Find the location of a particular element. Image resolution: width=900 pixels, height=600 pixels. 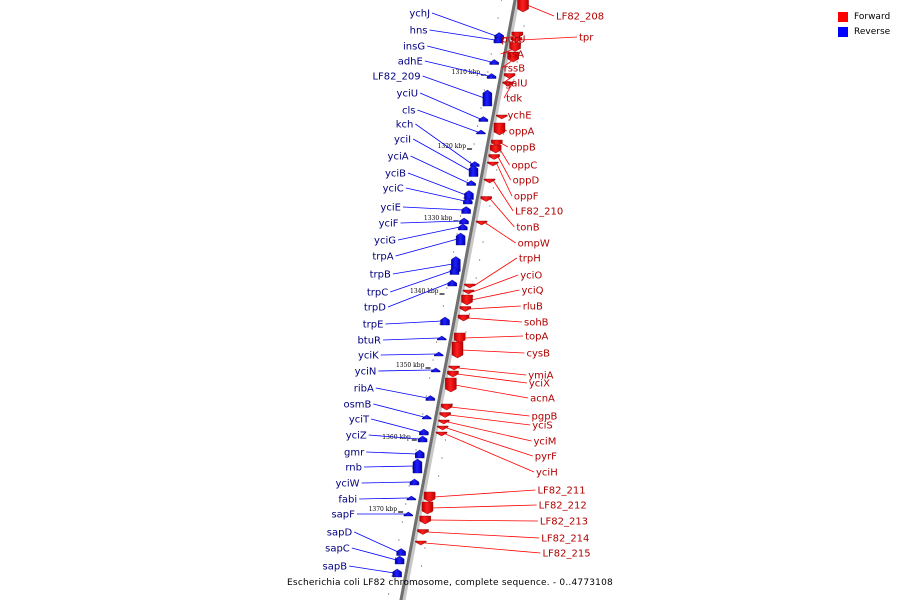

gene-label-ychj: ychJ is located at coordinates (419, 14).